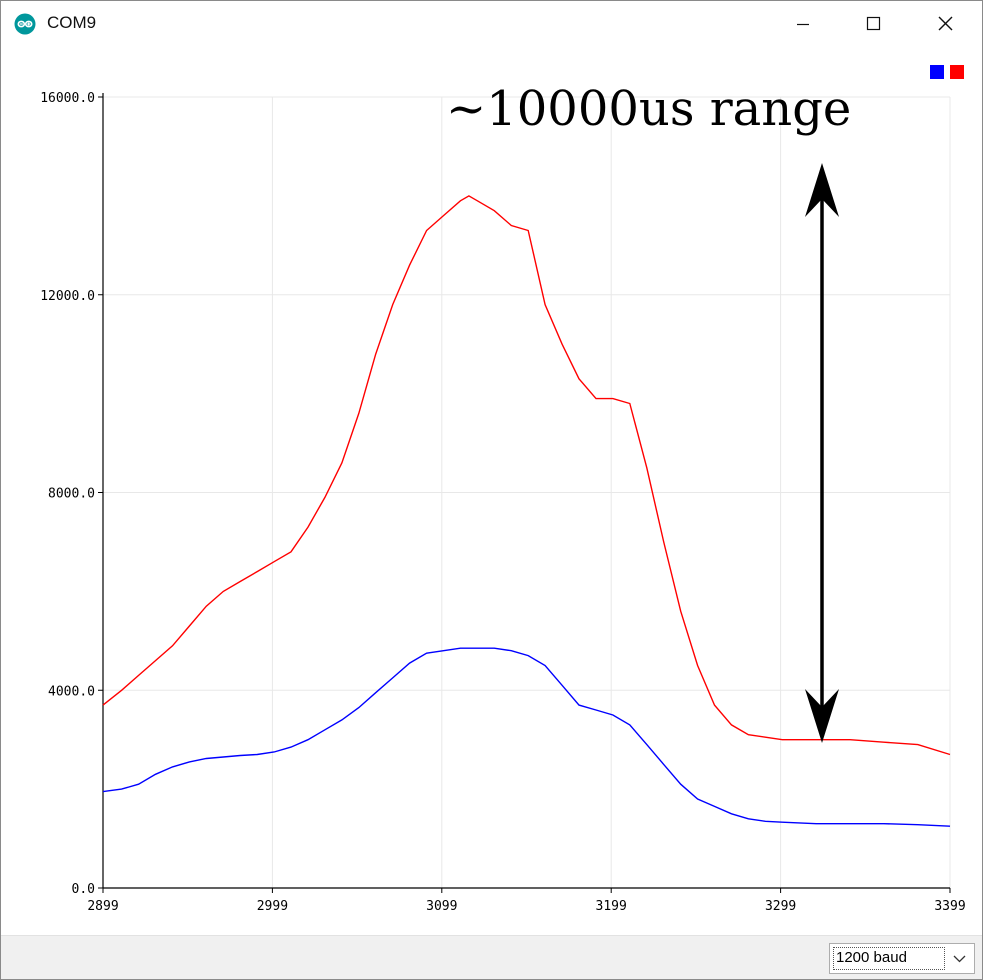 This screenshot has width=983, height=980. I want to click on x-tick-label: 3399, so click(949, 906).